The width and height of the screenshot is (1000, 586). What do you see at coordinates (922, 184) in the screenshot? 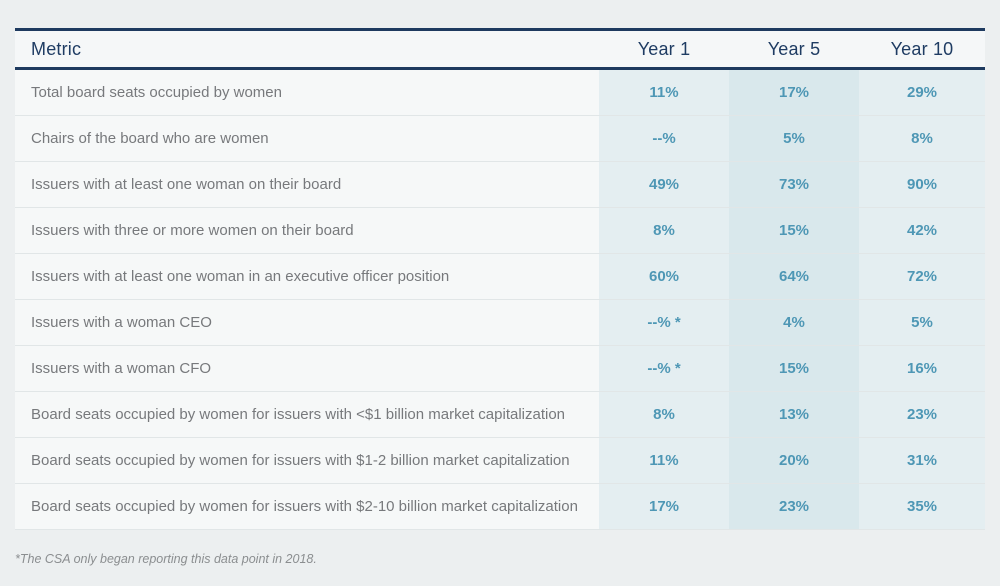
I see `value-cell-year10: 90%` at bounding box center [922, 184].